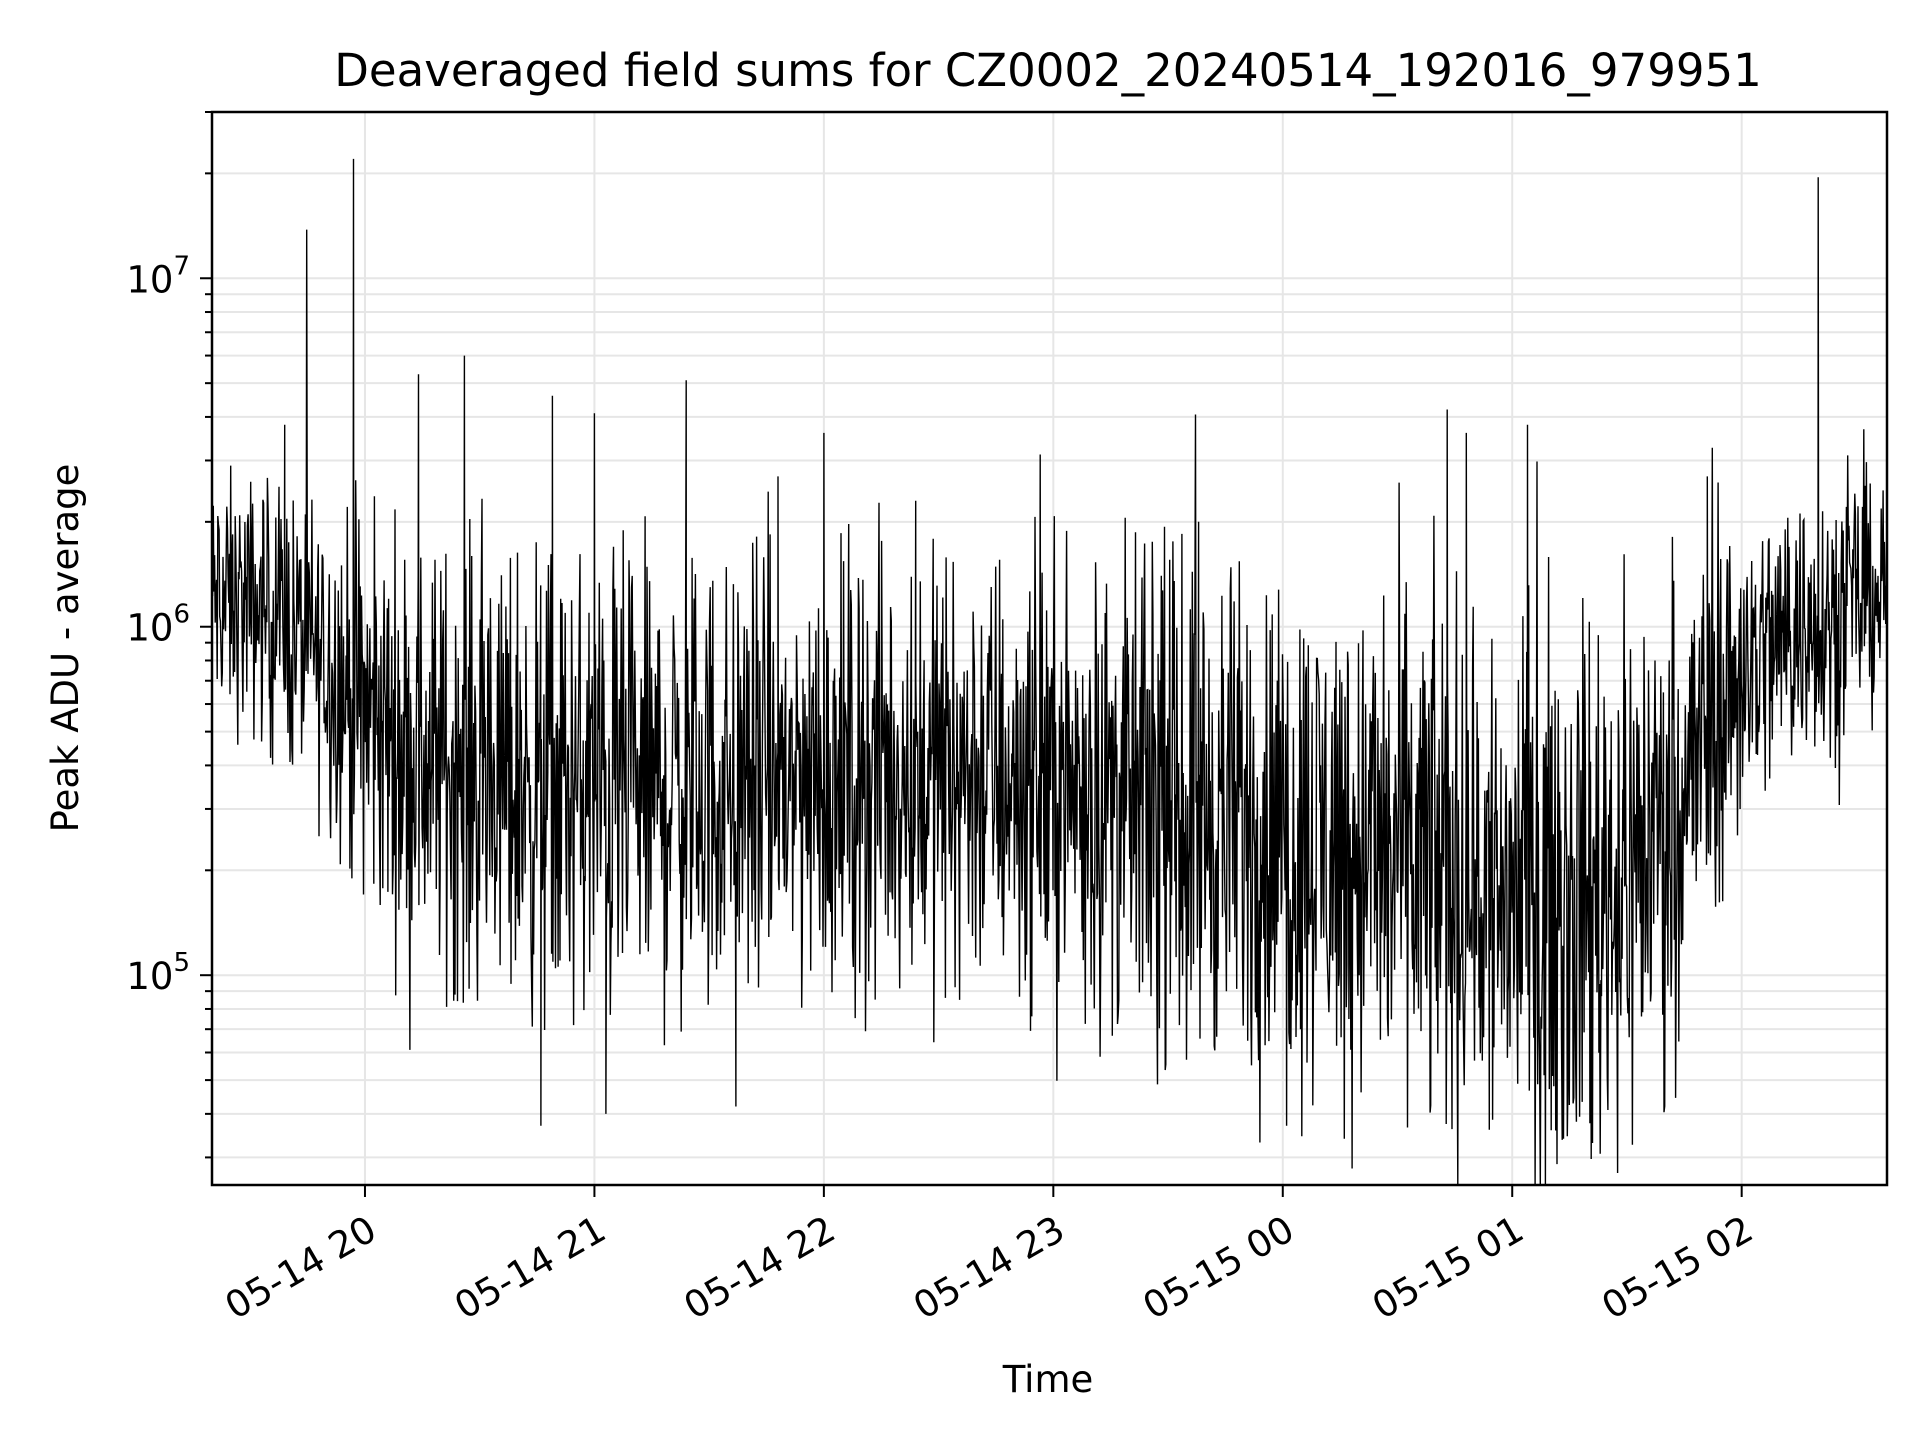  Describe the element at coordinates (530, 1268) in the screenshot. I see `x-tick-label: 05-14 21` at that location.